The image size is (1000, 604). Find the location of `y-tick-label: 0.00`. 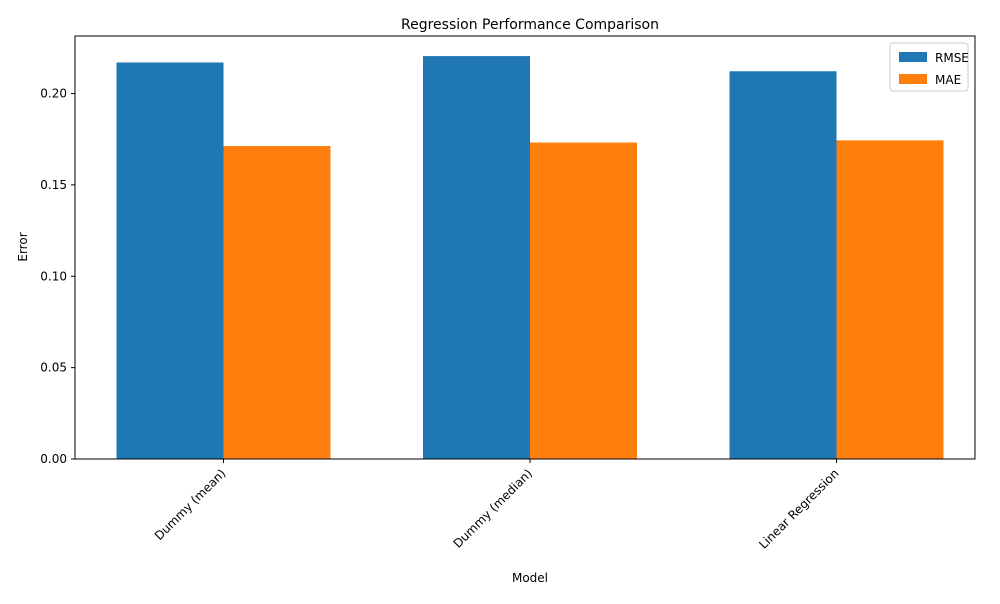

y-tick-label: 0.00 is located at coordinates (53, 459).